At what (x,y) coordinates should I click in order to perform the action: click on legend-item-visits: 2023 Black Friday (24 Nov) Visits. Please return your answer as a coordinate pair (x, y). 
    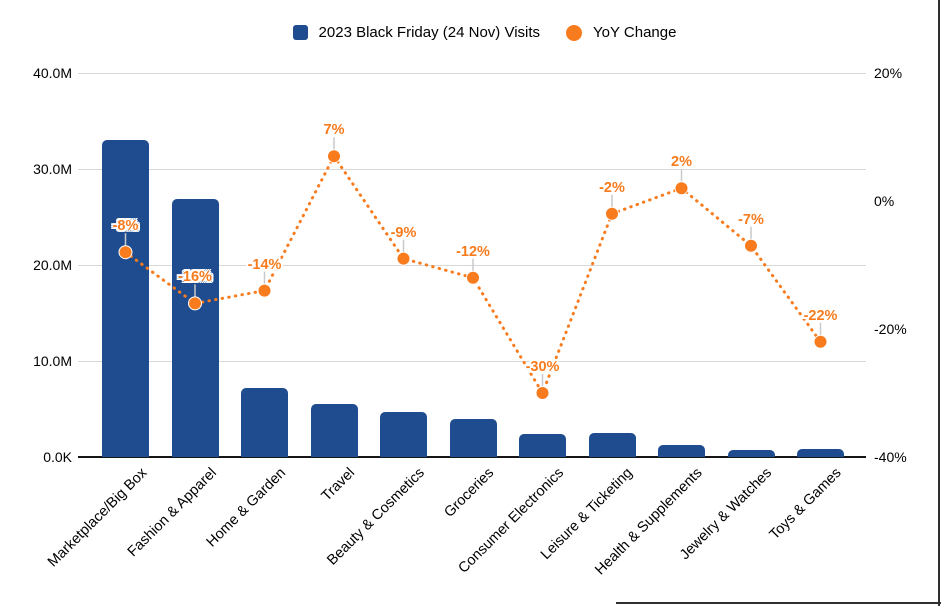
    Looking at the image, I should click on (416, 32).